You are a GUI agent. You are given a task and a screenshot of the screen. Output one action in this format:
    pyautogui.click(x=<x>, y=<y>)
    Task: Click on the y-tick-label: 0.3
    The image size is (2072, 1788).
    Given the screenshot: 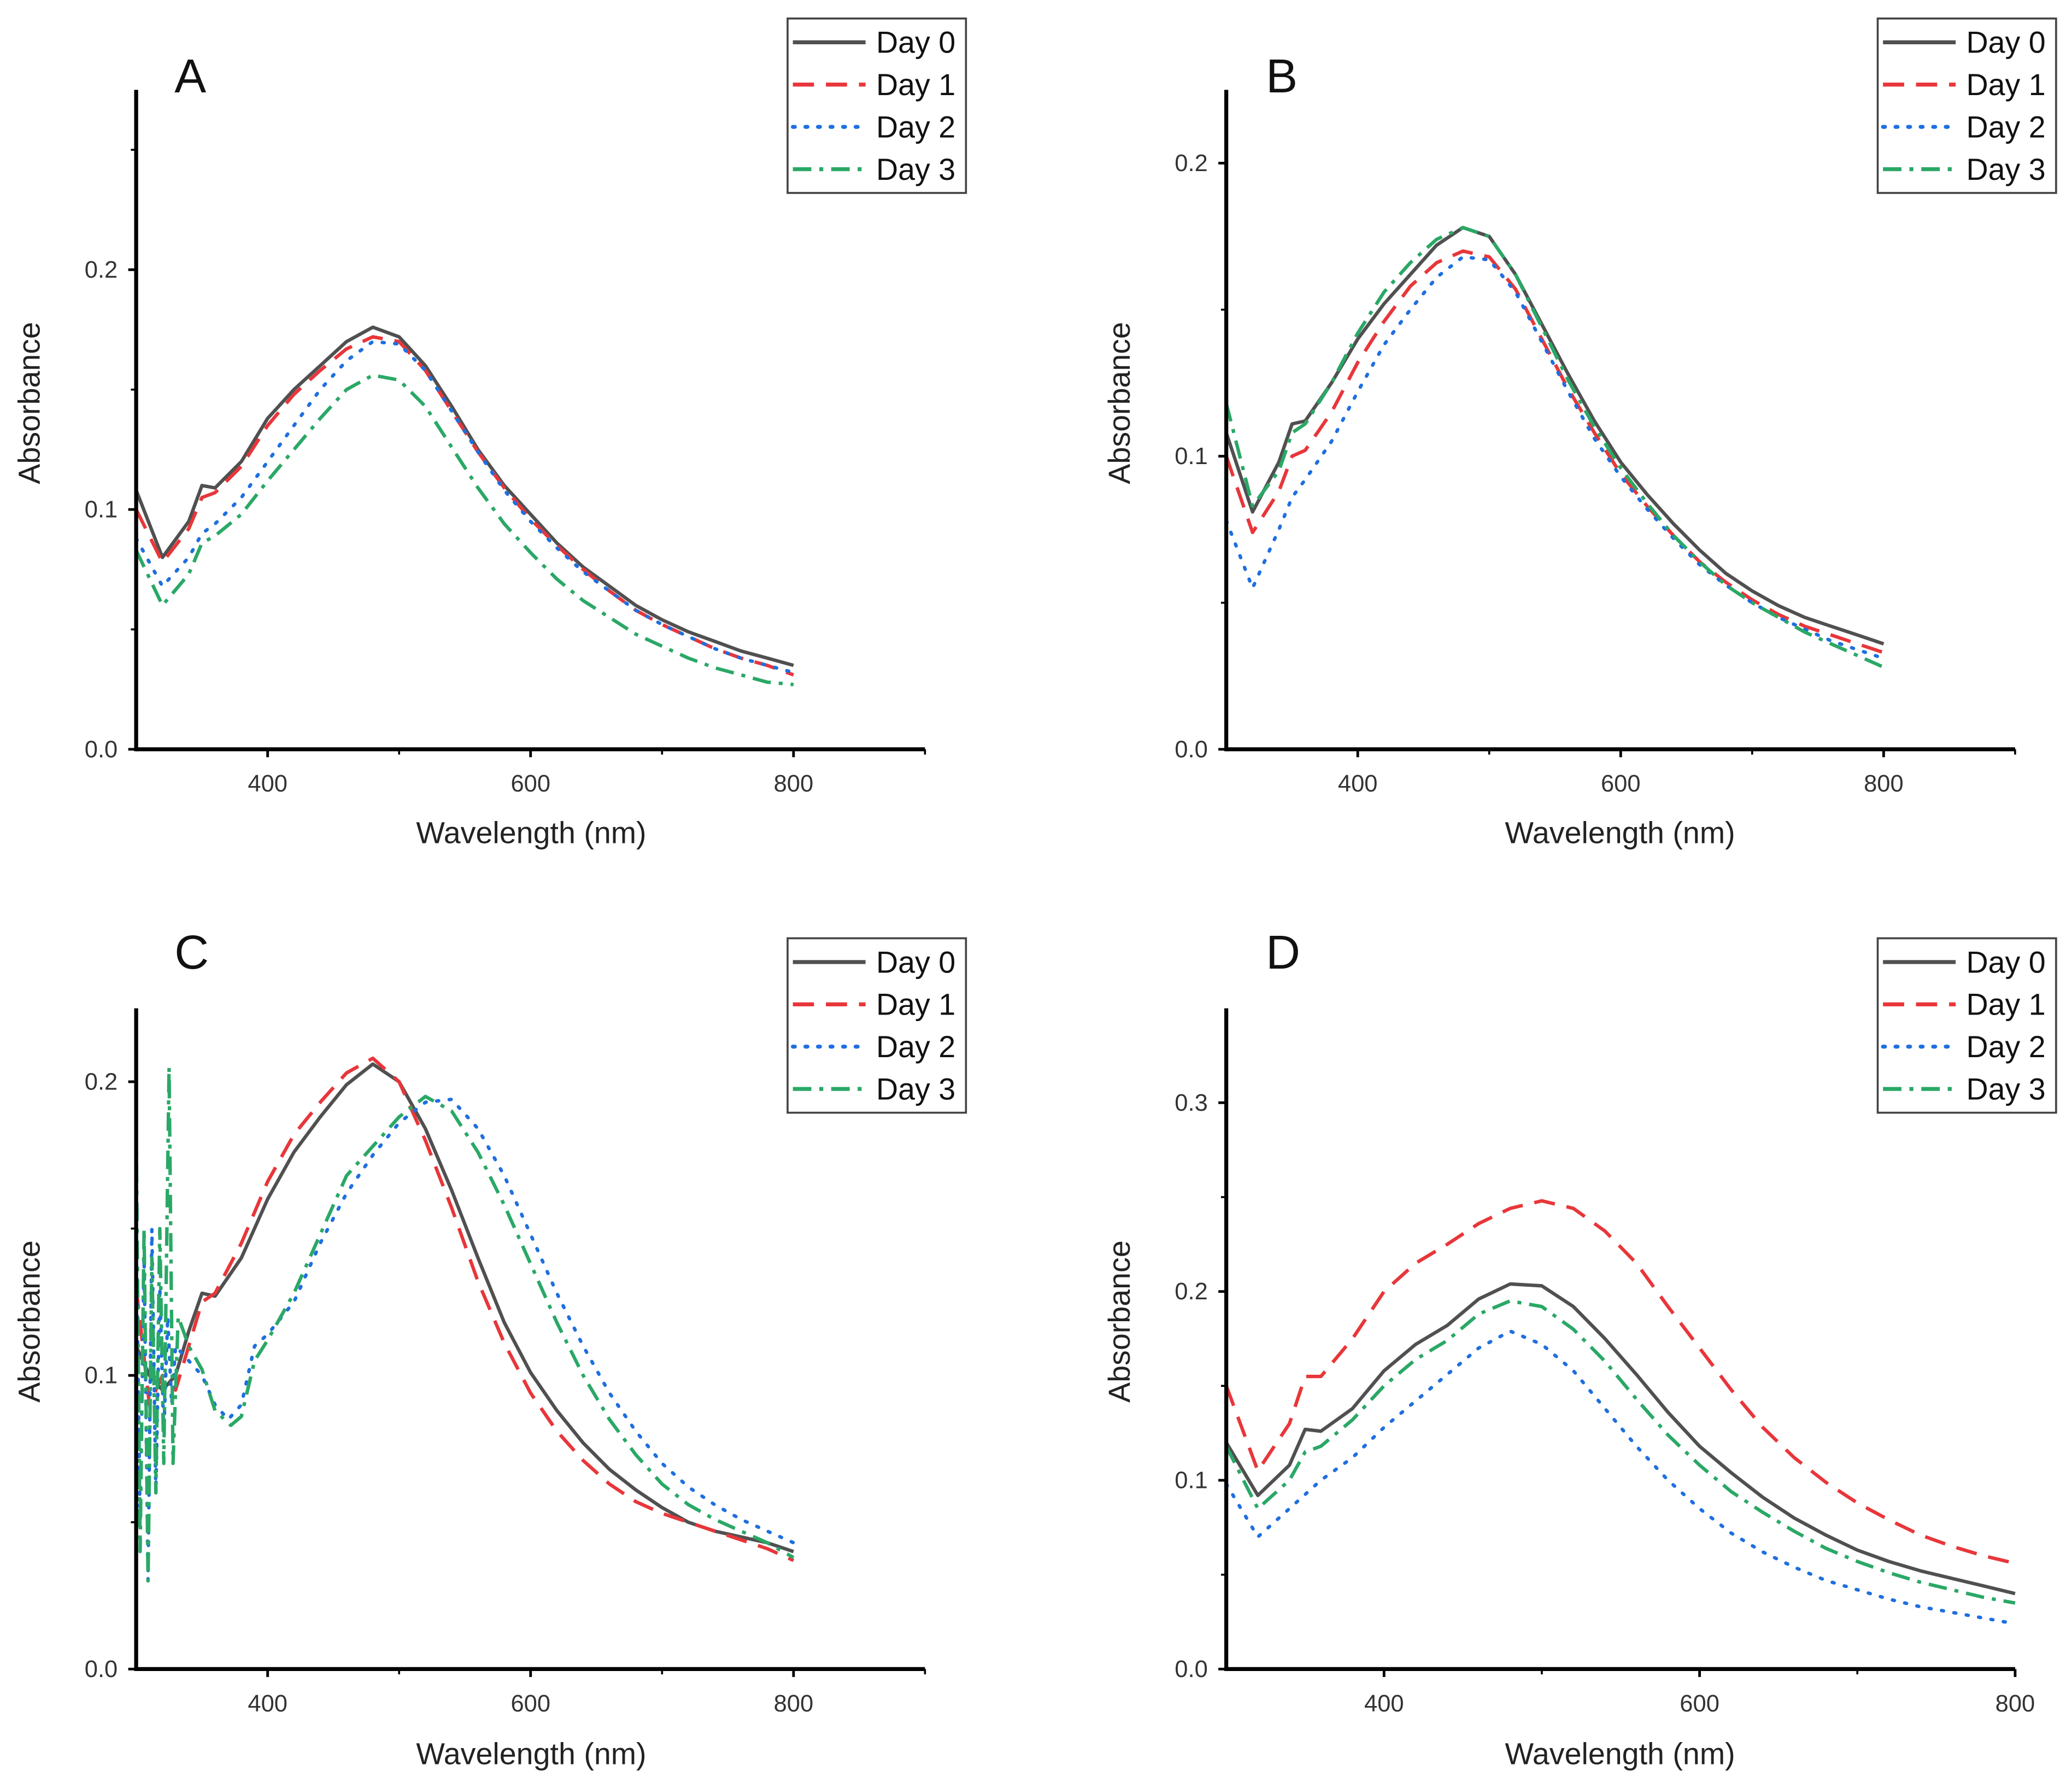 What is the action you would take?
    pyautogui.click(x=1191, y=1103)
    